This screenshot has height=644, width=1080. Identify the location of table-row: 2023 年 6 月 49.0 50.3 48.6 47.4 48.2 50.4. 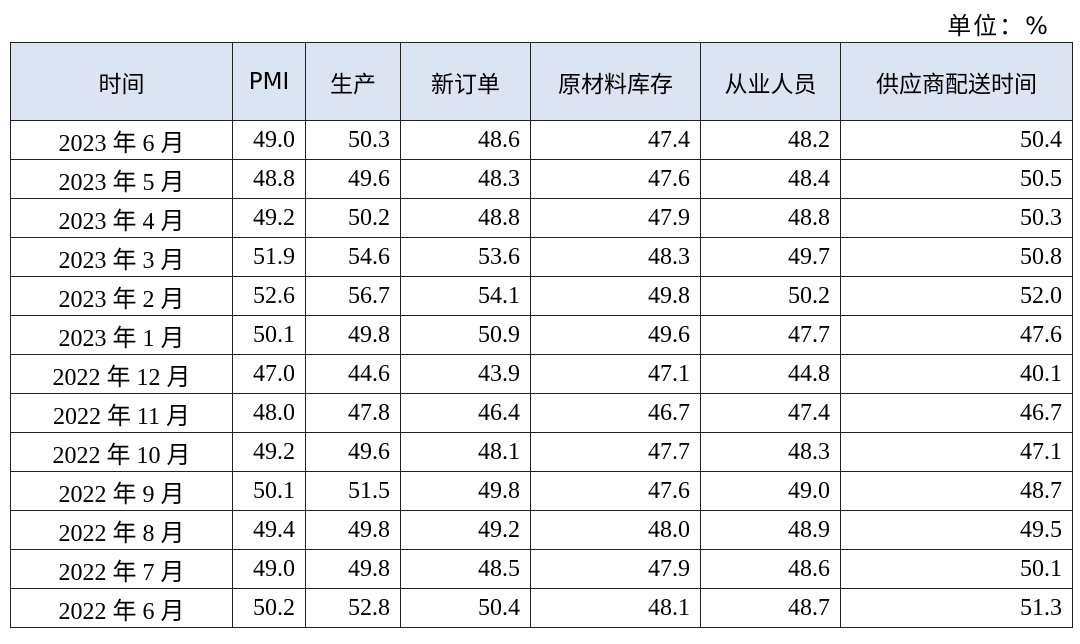
(541, 140).